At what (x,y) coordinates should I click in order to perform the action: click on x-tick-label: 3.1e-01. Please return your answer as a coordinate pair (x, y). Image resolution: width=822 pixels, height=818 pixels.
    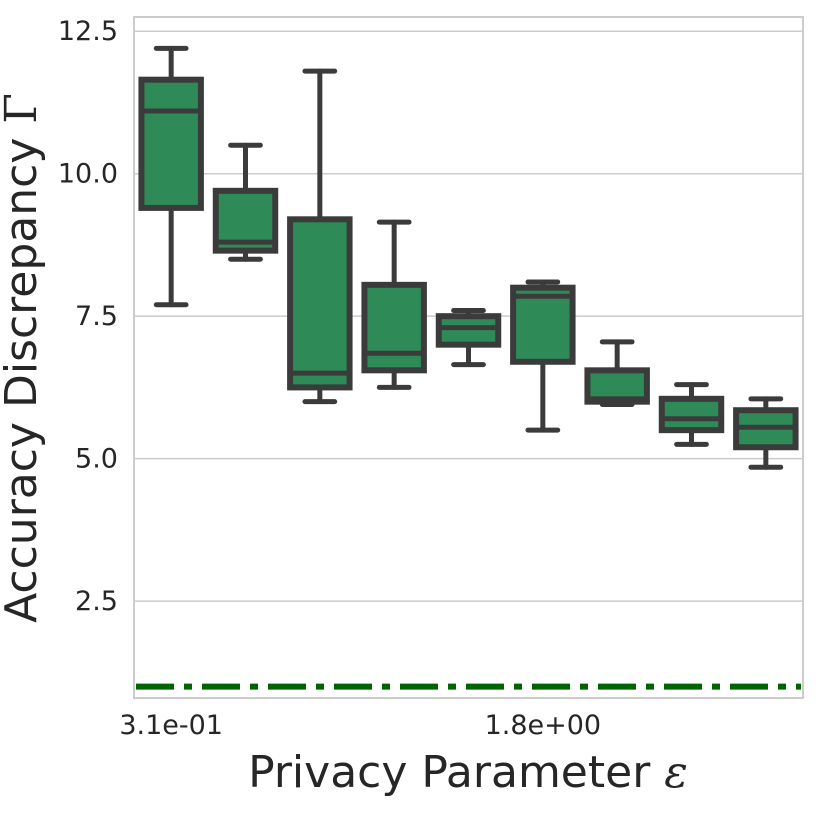
    Looking at the image, I should click on (171, 725).